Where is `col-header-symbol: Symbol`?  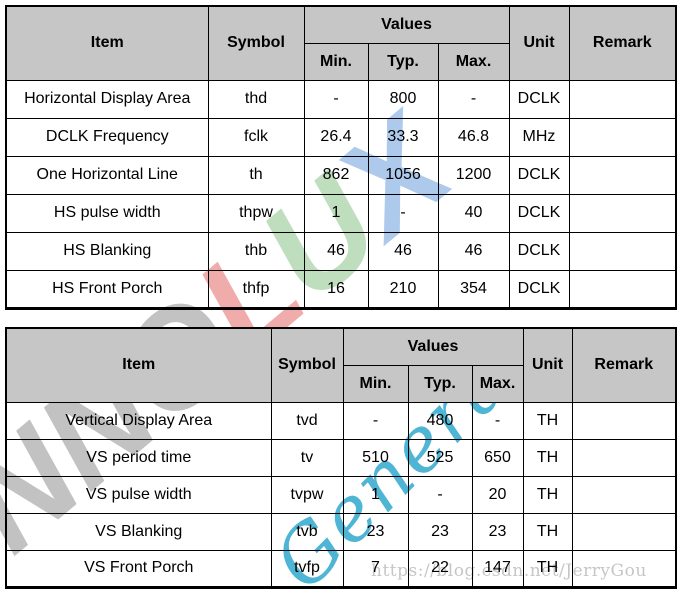 col-header-symbol: Symbol is located at coordinates (256, 43).